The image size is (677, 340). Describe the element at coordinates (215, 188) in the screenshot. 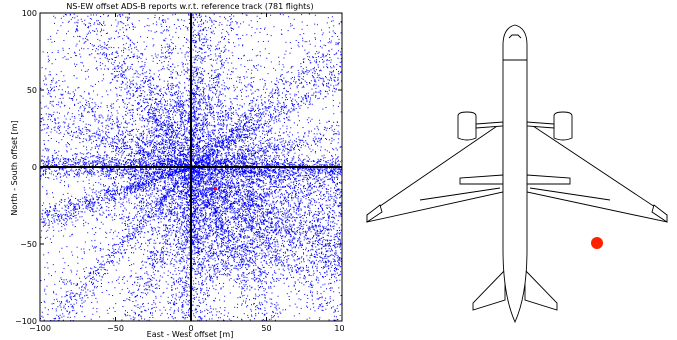

I see `highlight-point` at that location.